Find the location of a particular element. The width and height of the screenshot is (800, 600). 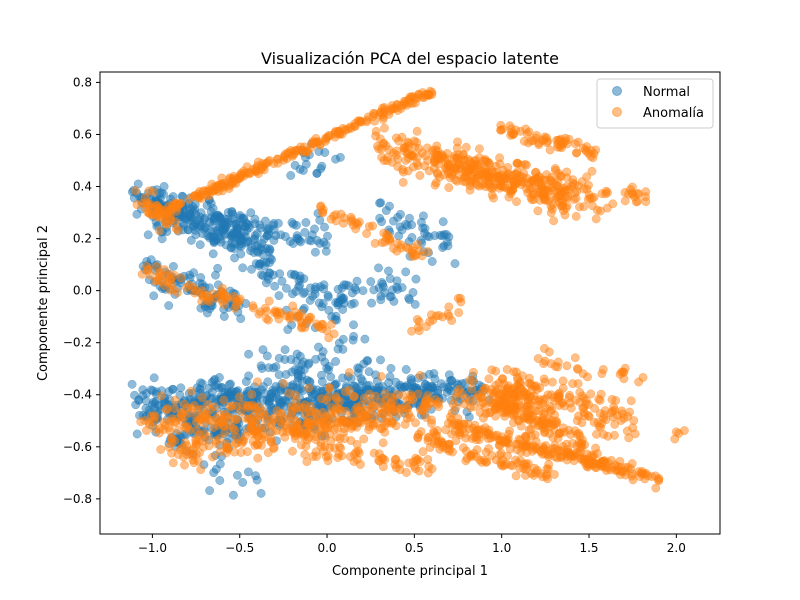

x-tick-label: 0.5 is located at coordinates (414, 548).